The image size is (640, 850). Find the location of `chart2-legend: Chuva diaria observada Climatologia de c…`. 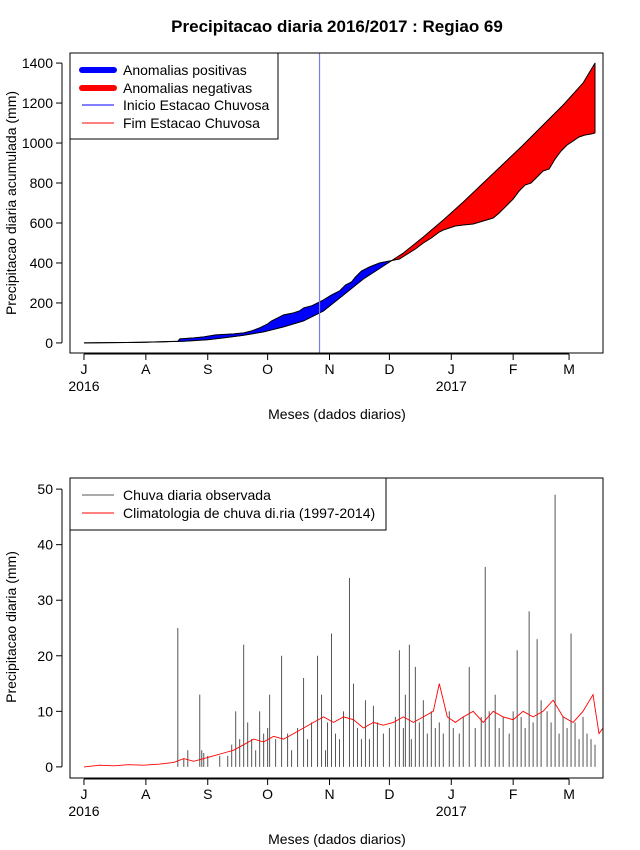

chart2-legend: Chuva diaria observada Climatologia de c… is located at coordinates (228, 504).